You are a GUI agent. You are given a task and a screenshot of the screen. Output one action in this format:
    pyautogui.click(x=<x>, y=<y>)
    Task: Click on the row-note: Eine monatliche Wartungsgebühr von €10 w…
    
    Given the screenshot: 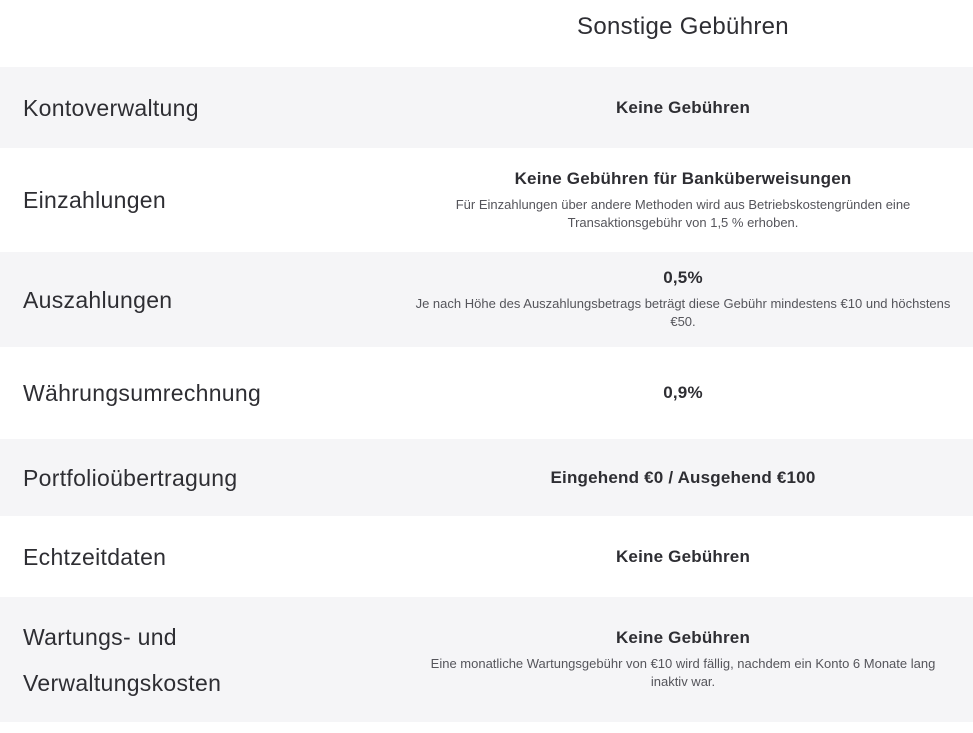 What is the action you would take?
    pyautogui.click(x=683, y=672)
    